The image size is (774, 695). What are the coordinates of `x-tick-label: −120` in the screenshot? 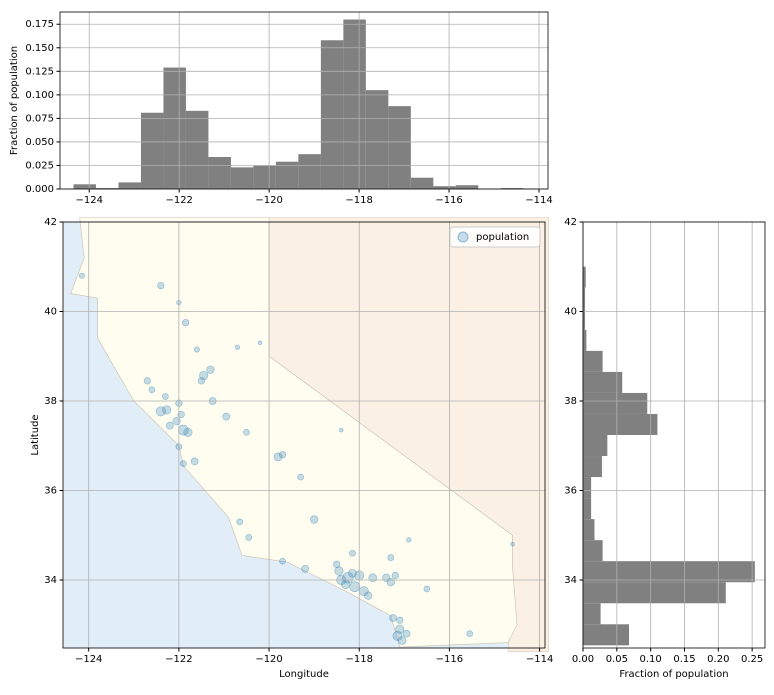 It's located at (268, 659).